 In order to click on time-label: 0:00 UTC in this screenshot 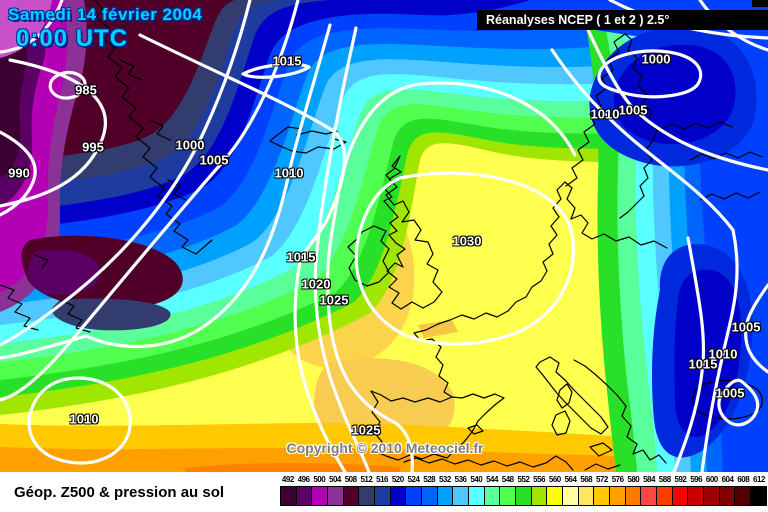, I will do `click(72, 38)`.